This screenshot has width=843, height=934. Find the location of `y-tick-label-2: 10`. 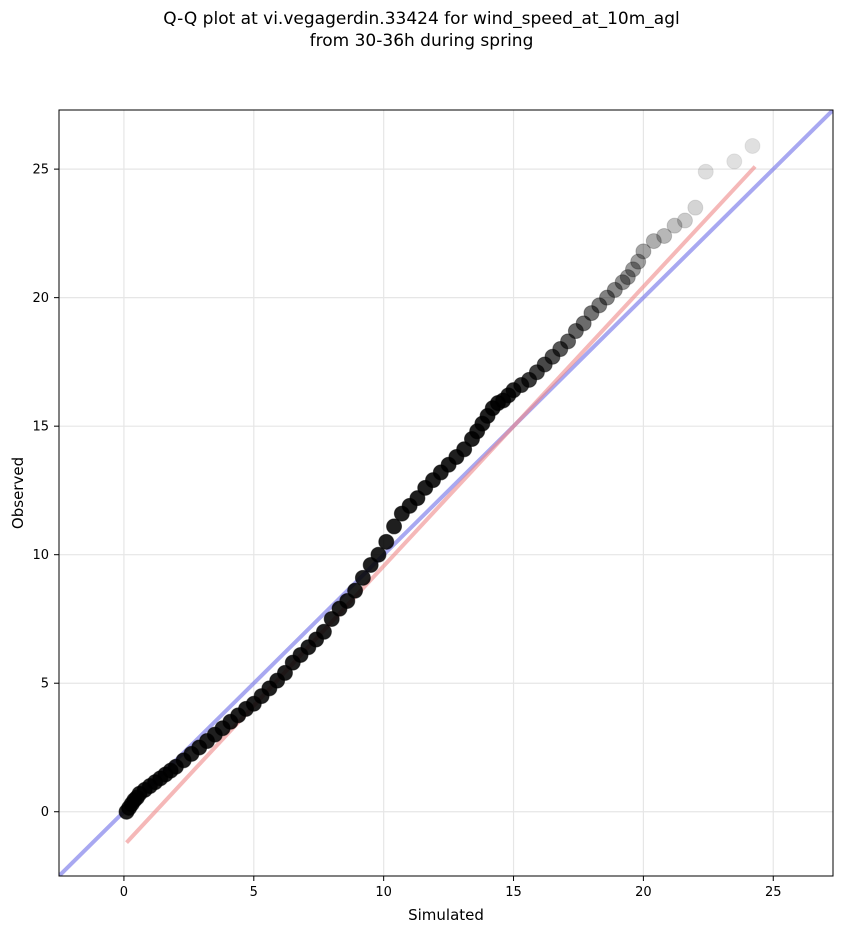

y-tick-label-2: 10 is located at coordinates (40, 555).